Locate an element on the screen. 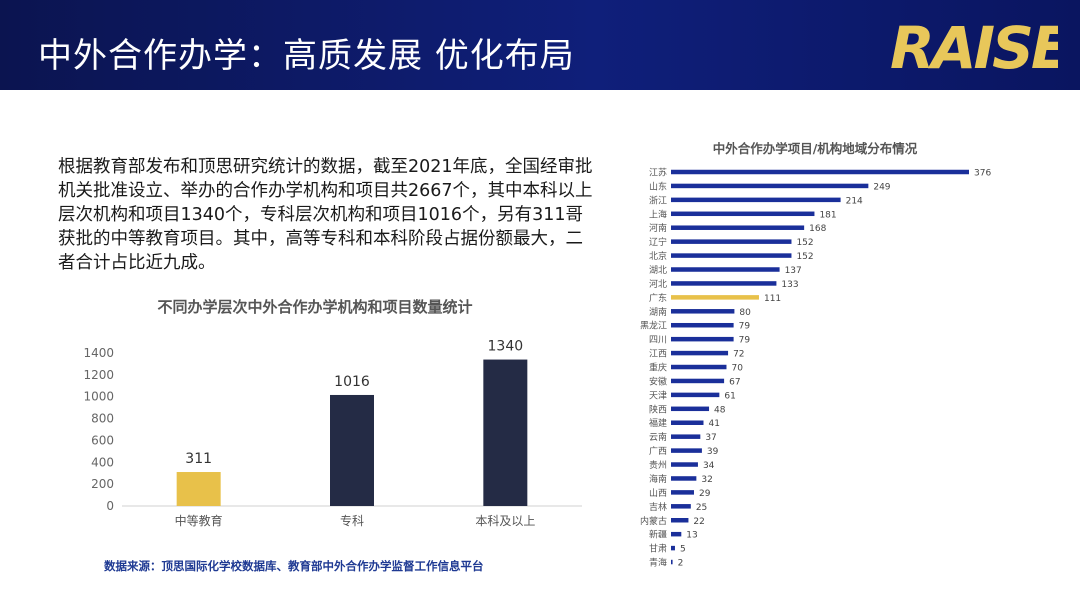 The image size is (1080, 608). bar-value-label: 61 is located at coordinates (729, 396).